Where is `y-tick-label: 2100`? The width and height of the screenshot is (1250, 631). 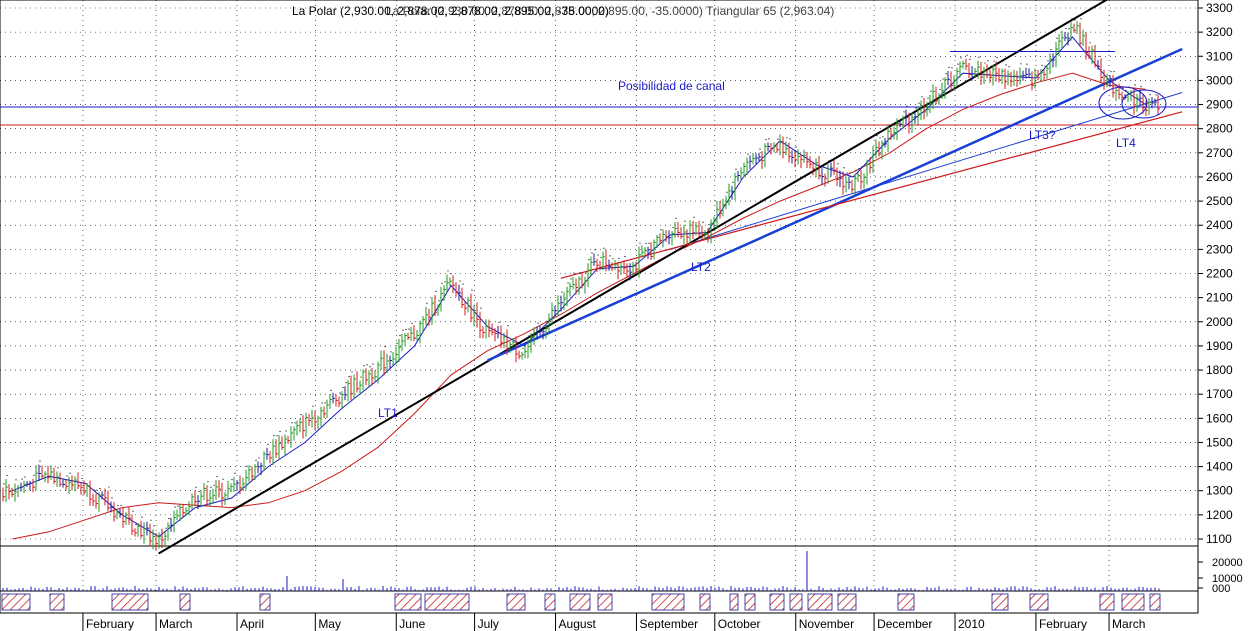
y-tick-label: 2100 is located at coordinates (1219, 298).